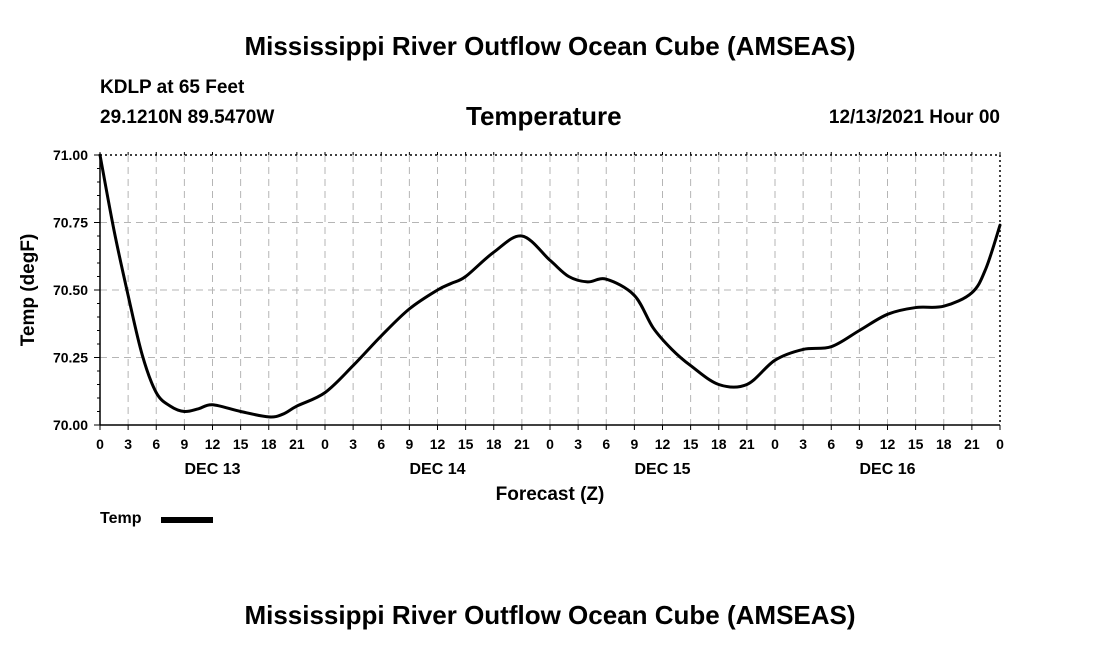  I want to click on y-axis-label: Temp (degF), so click(28, 290).